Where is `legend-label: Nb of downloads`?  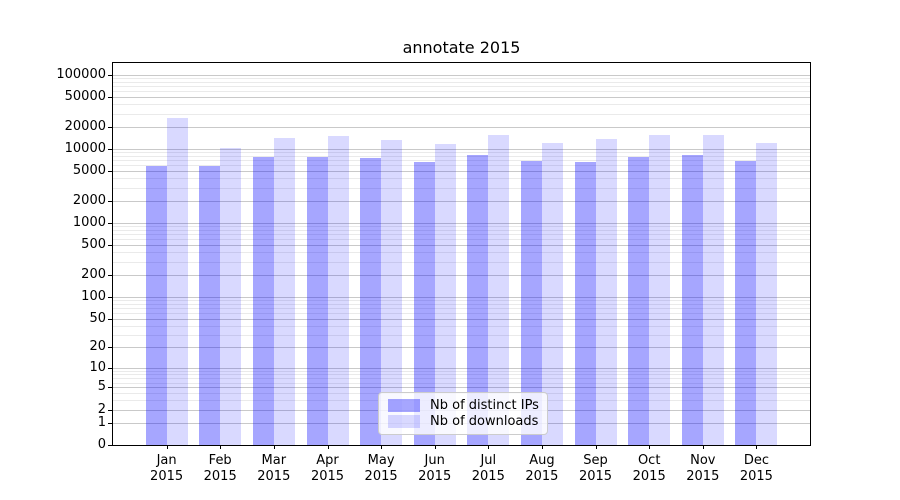
legend-label: Nb of downloads is located at coordinates (484, 421).